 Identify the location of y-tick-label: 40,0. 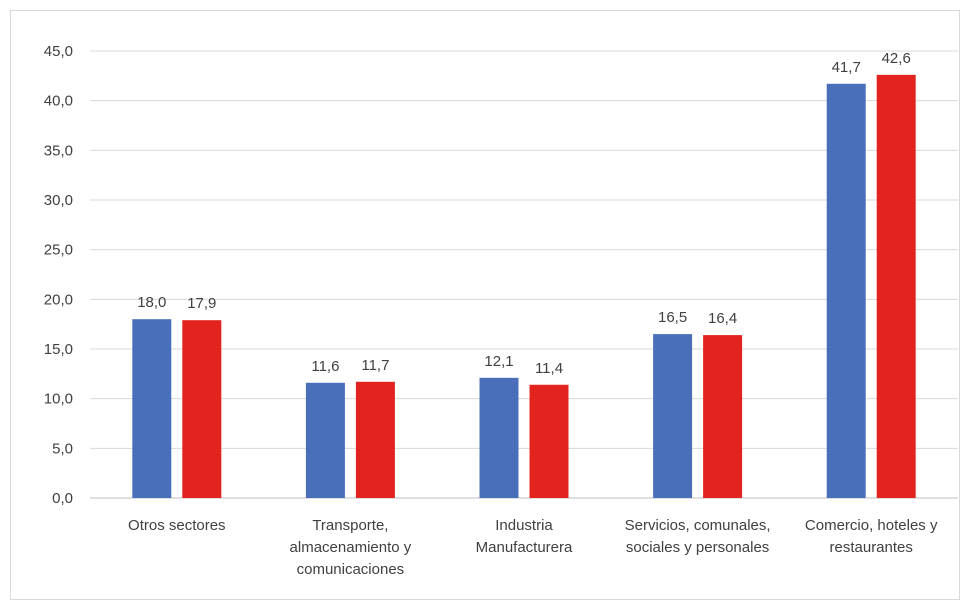
(58, 101).